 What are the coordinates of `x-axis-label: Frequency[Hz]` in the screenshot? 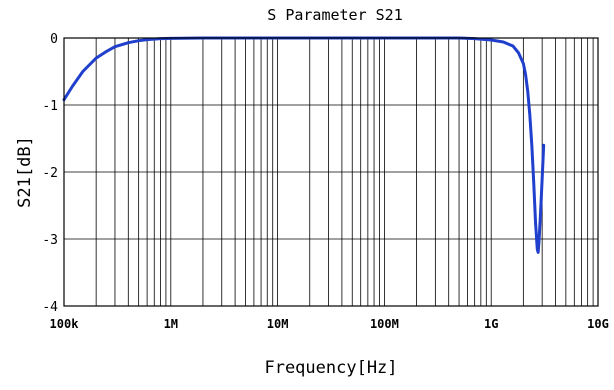 It's located at (330, 368).